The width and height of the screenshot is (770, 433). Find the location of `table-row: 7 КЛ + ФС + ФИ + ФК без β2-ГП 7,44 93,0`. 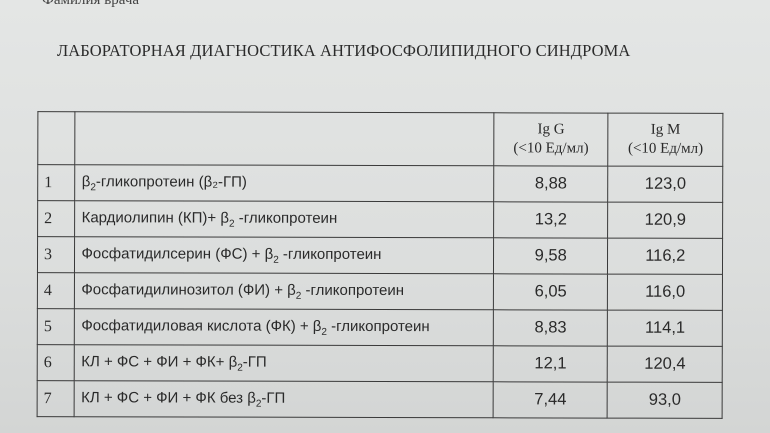

table-row: 7 КЛ + ФС + ФИ + ФК без β2-ГП 7,44 93,0 is located at coordinates (380, 399).